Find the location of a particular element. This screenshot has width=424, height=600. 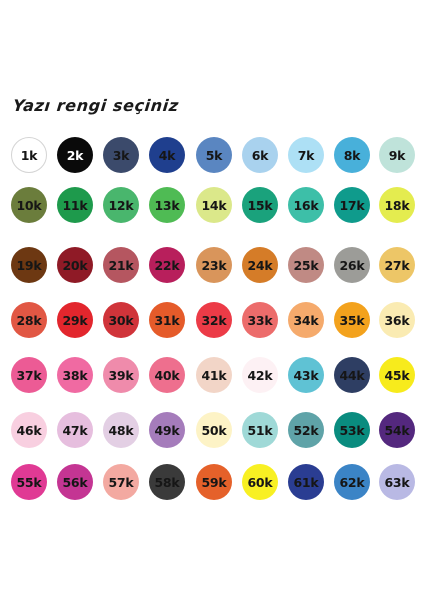

color-swatch-39k: 39k is located at coordinates (121, 375).